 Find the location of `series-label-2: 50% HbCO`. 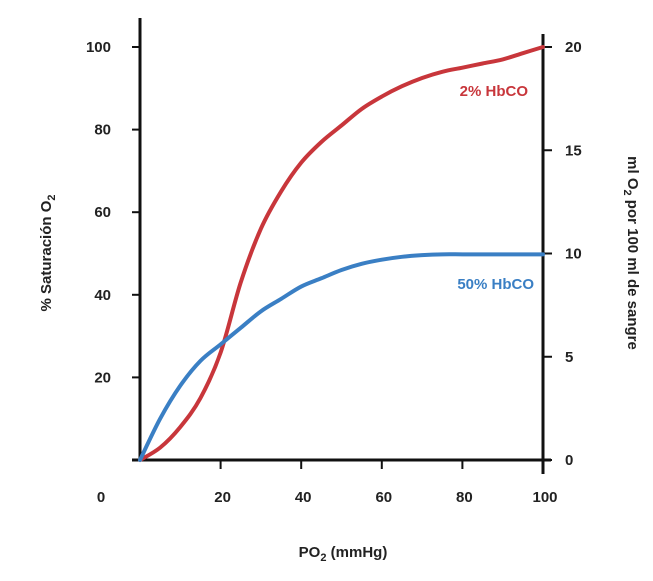

series-label-2: 50% HbCO is located at coordinates (495, 284).